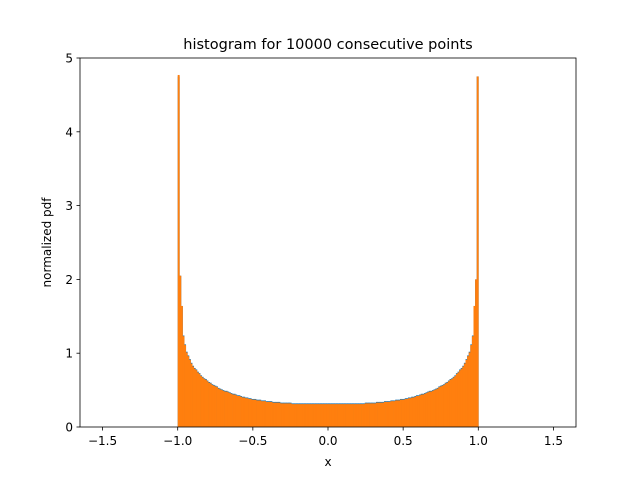 The height and width of the screenshot is (485, 640). I want to click on y-tick-label: 5, so click(69, 59).